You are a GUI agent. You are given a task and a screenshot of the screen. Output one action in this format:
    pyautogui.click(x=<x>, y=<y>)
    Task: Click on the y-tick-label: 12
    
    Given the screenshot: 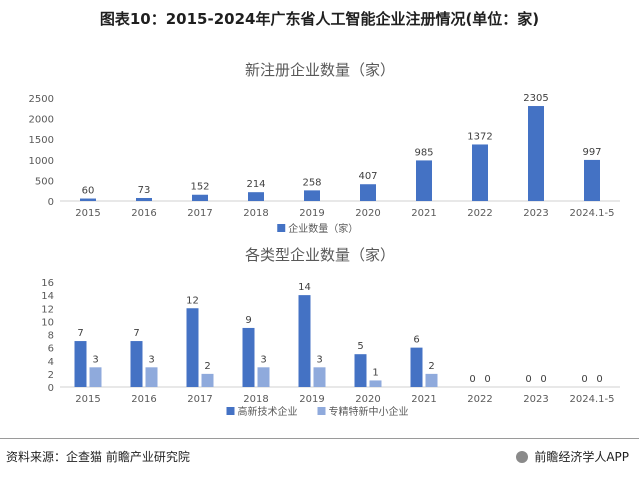 What is the action you would take?
    pyautogui.click(x=47, y=309)
    